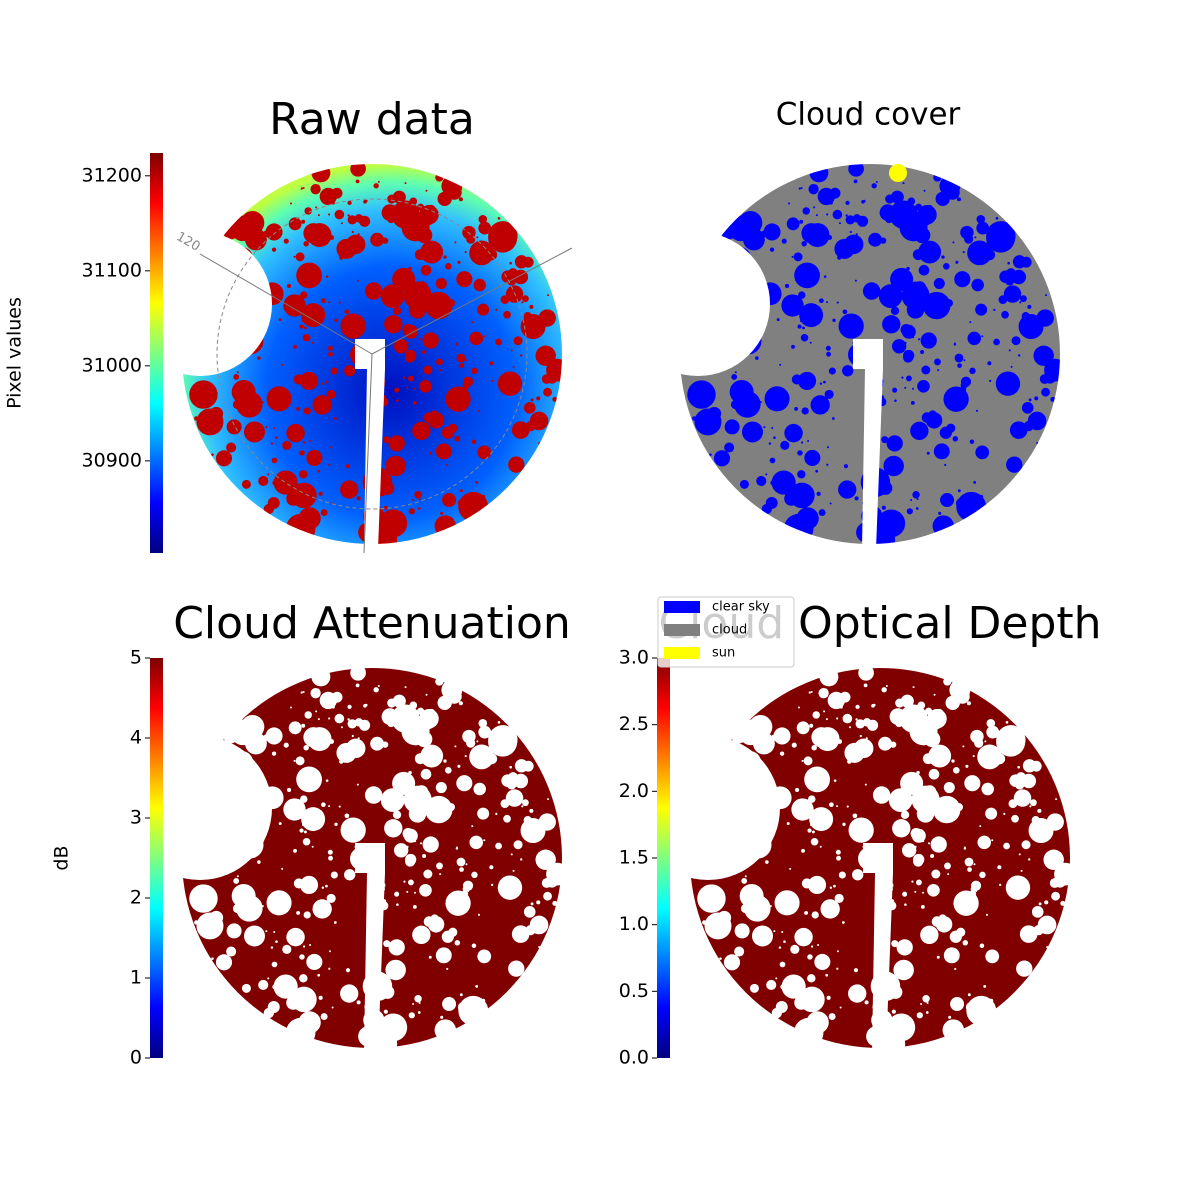  I want to click on colorbar, so click(156, 353).